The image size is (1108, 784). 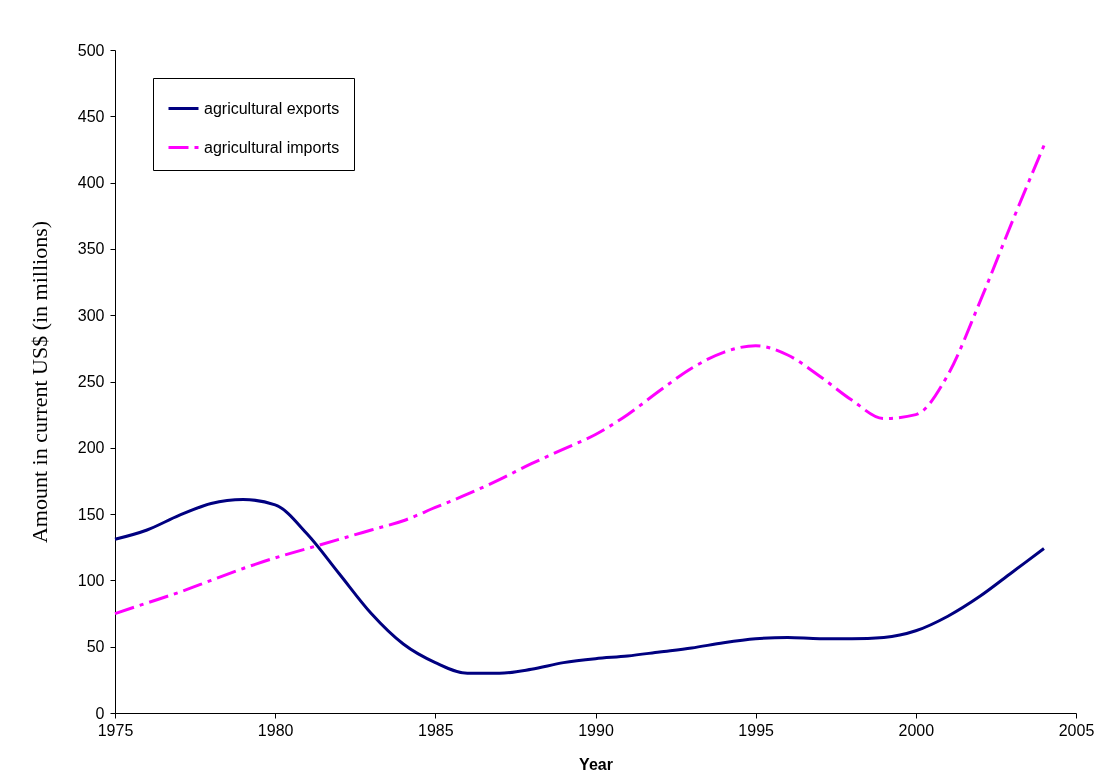 I want to click on x-tick-label: 2000, so click(x=916, y=730).